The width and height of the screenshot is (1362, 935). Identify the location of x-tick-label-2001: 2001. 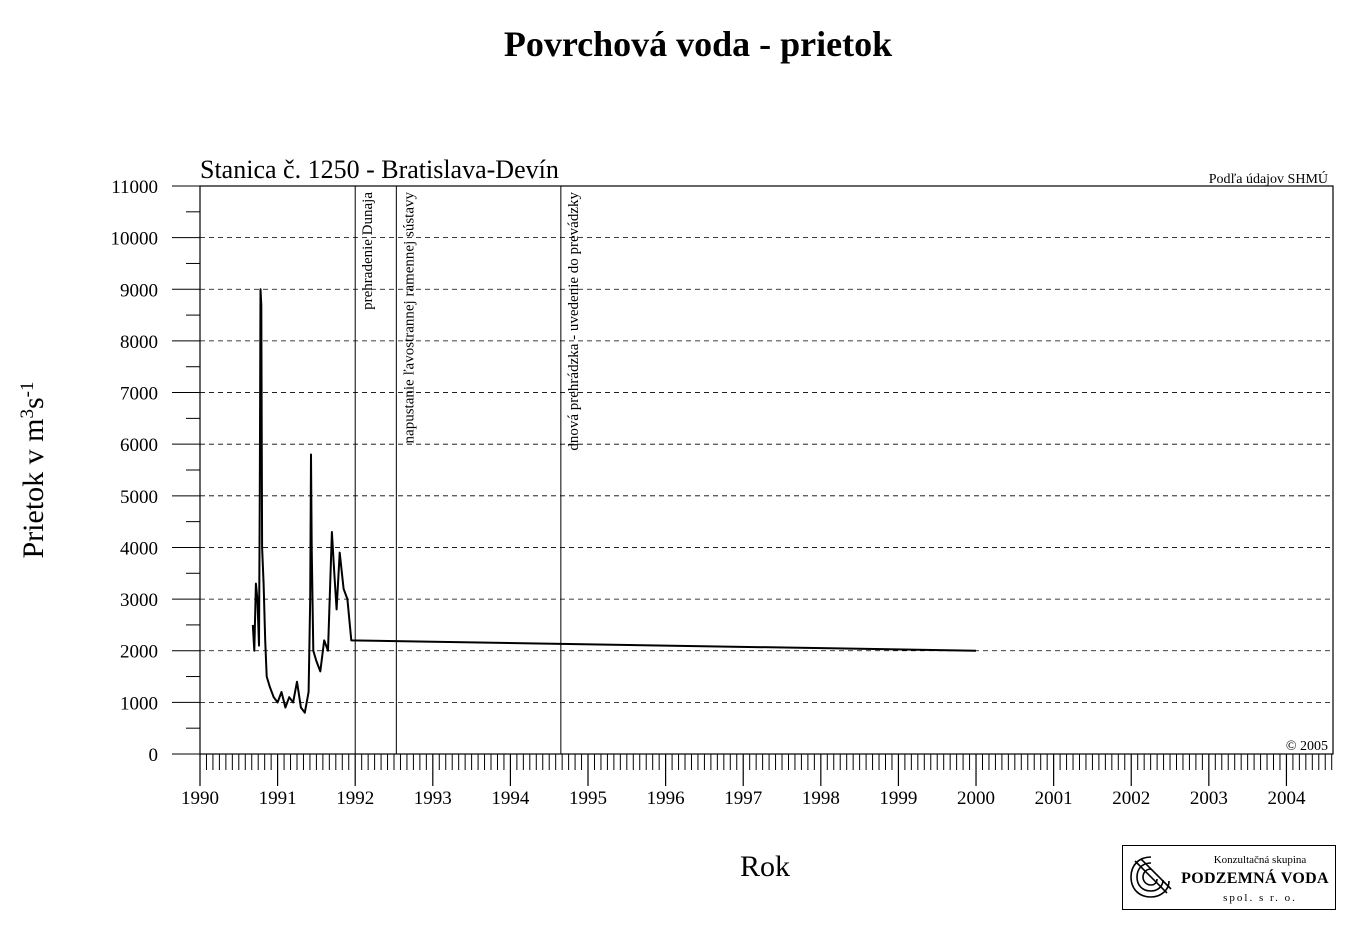
(1054, 798).